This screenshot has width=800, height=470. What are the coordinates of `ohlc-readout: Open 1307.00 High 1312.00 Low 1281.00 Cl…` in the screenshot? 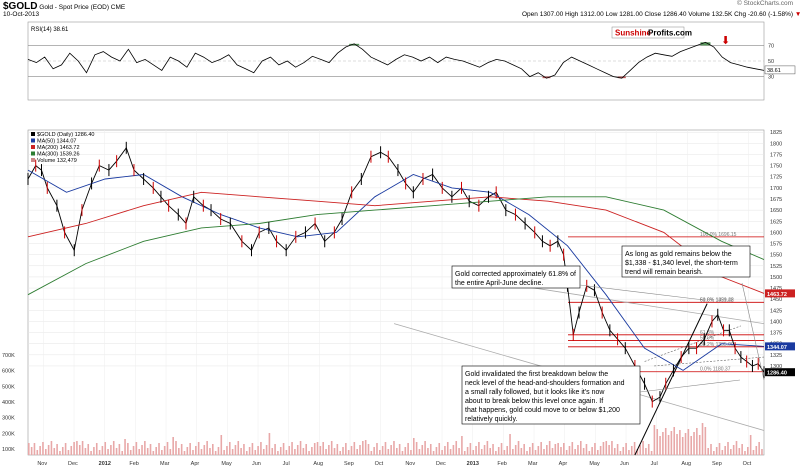 It's located at (661, 14).